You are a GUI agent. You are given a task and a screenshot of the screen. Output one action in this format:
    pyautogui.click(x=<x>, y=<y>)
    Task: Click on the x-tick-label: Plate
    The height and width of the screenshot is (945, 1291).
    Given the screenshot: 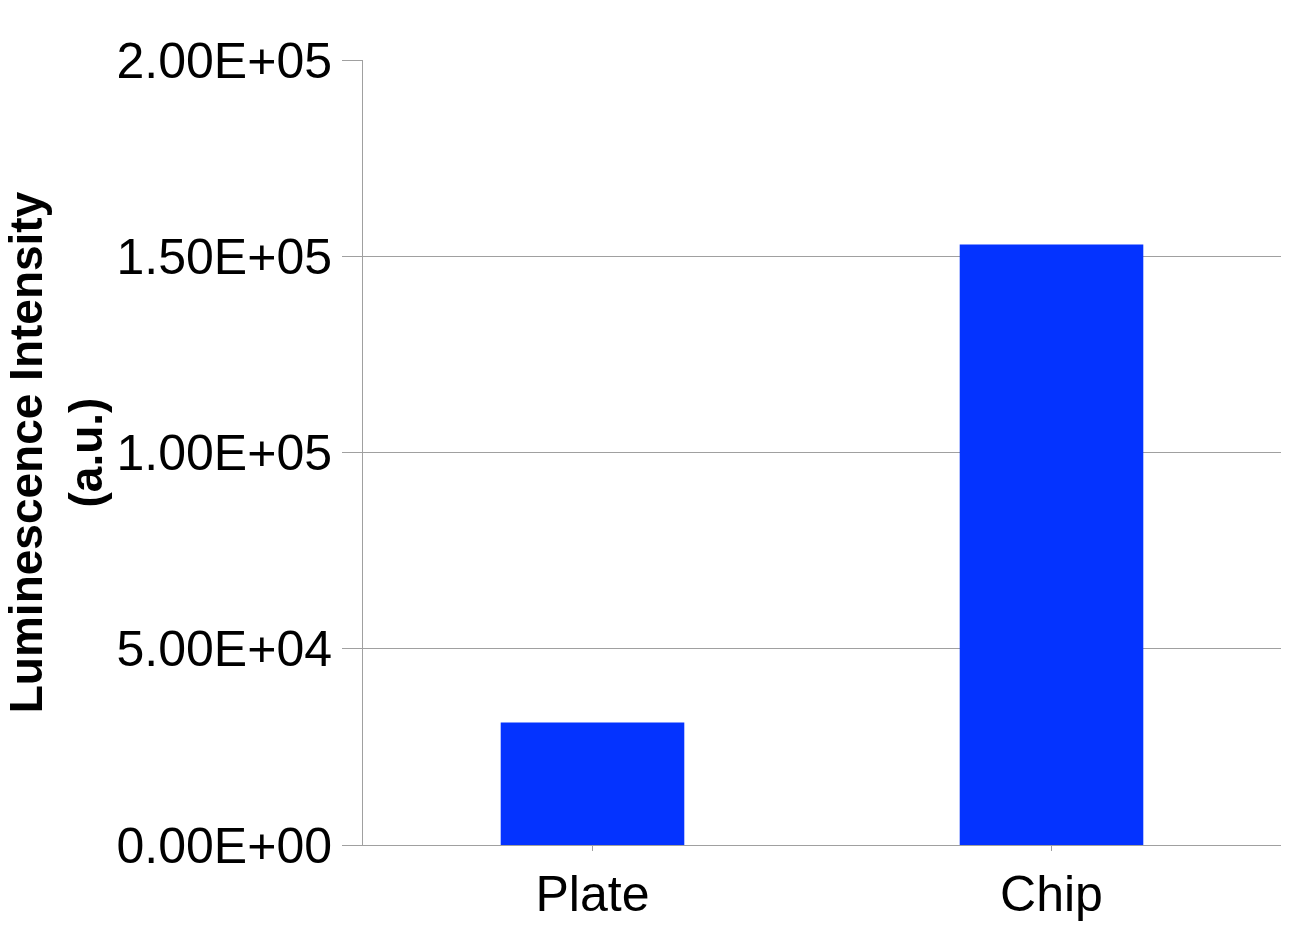 What is the action you would take?
    pyautogui.click(x=592, y=894)
    